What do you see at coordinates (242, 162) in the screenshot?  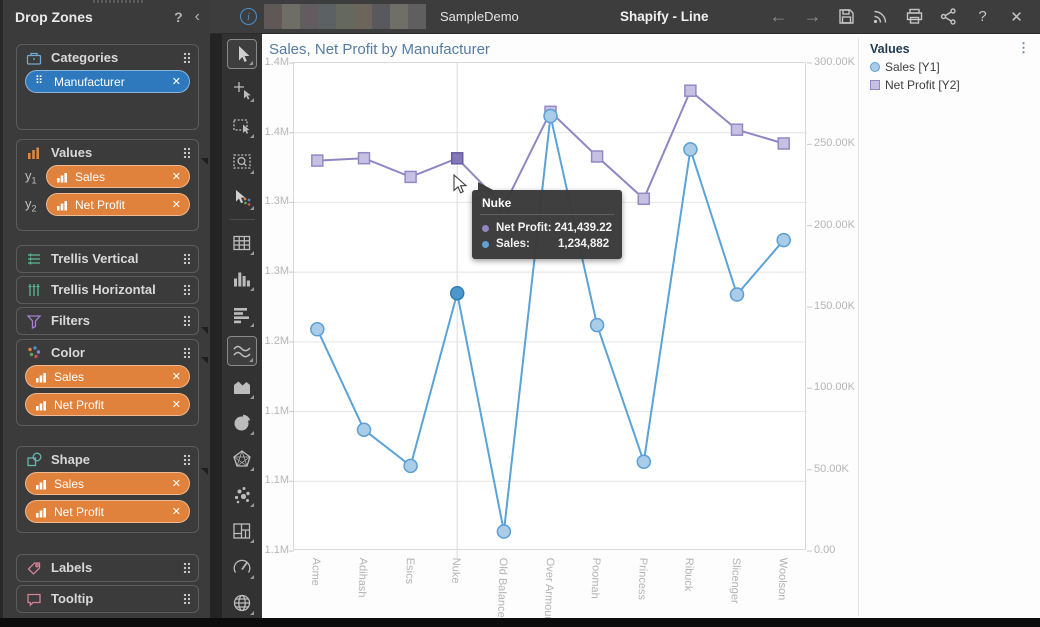 I see `zoom-select-tool-button` at bounding box center [242, 162].